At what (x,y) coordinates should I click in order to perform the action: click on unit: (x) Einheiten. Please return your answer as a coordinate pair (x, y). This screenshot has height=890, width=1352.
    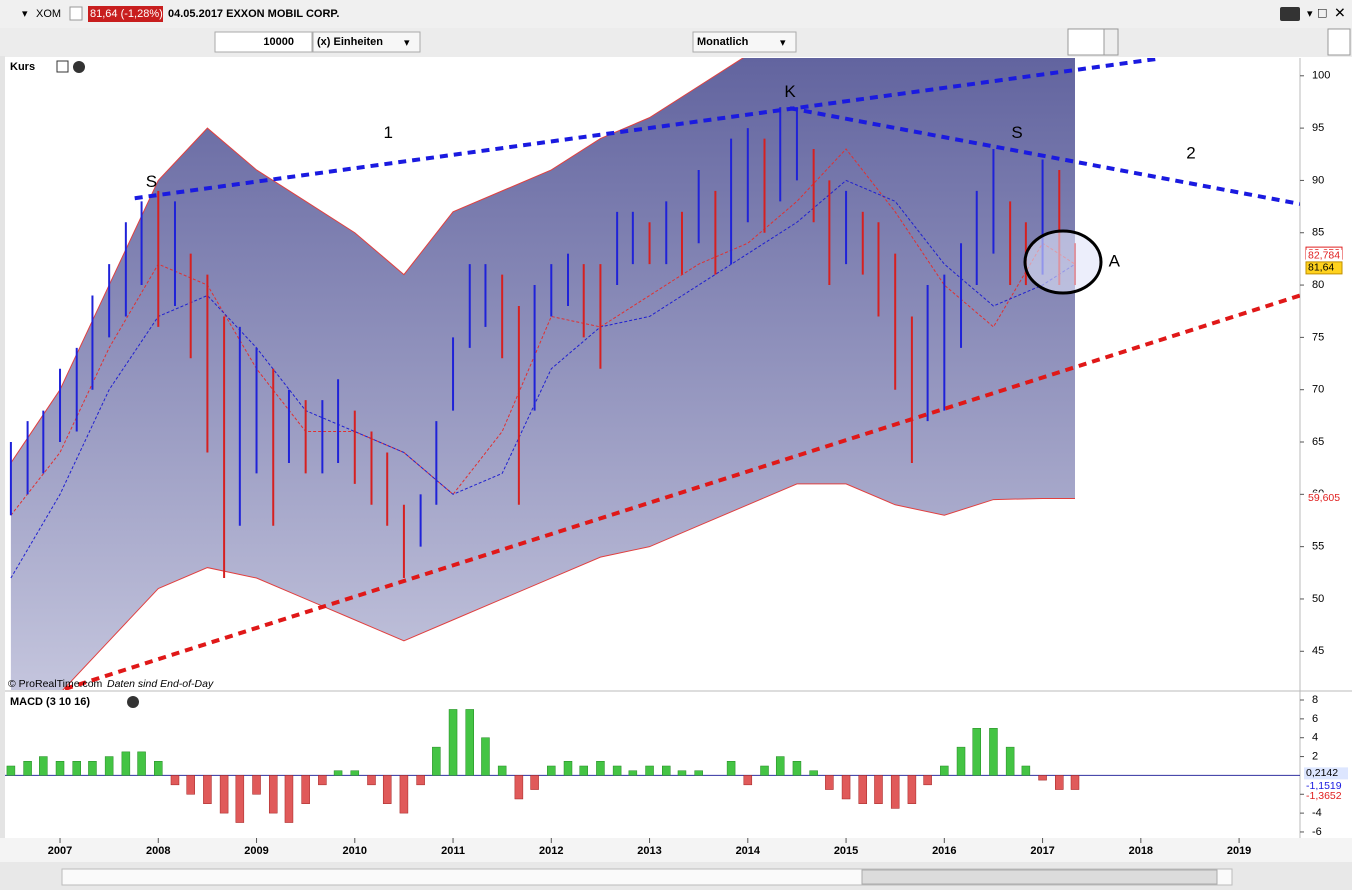
    Looking at the image, I should click on (350, 42).